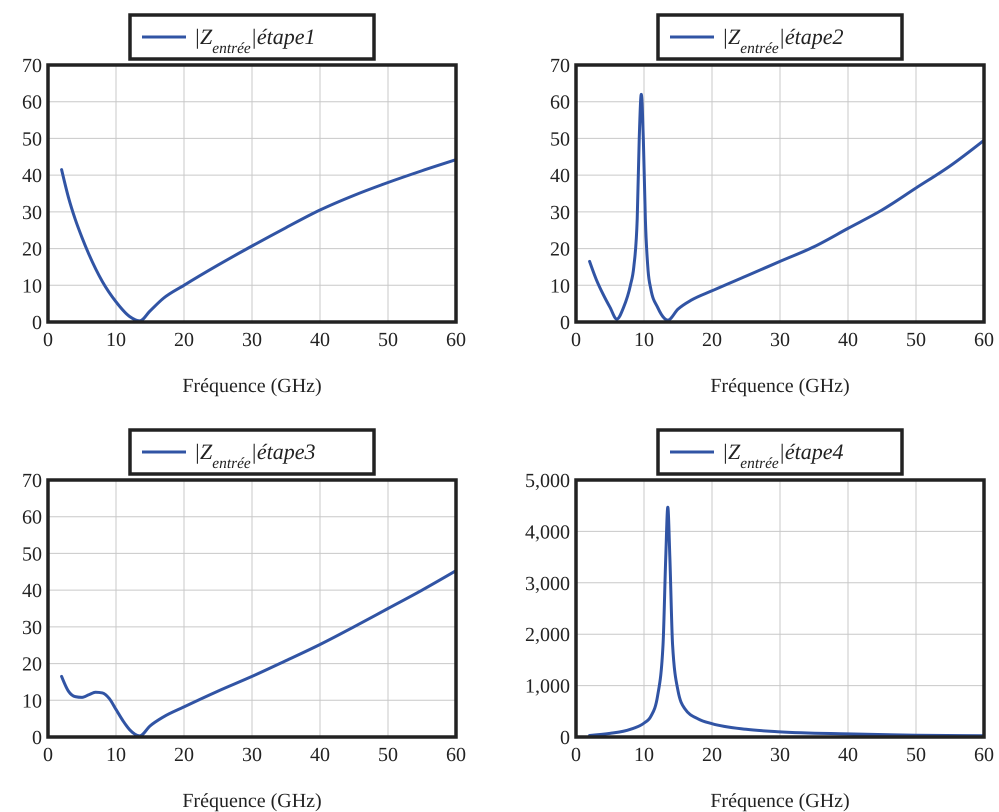 This screenshot has height=812, width=999. Describe the element at coordinates (255, 455) in the screenshot. I see `legend-label: |Z$_{entrée}$|étape3` at that location.